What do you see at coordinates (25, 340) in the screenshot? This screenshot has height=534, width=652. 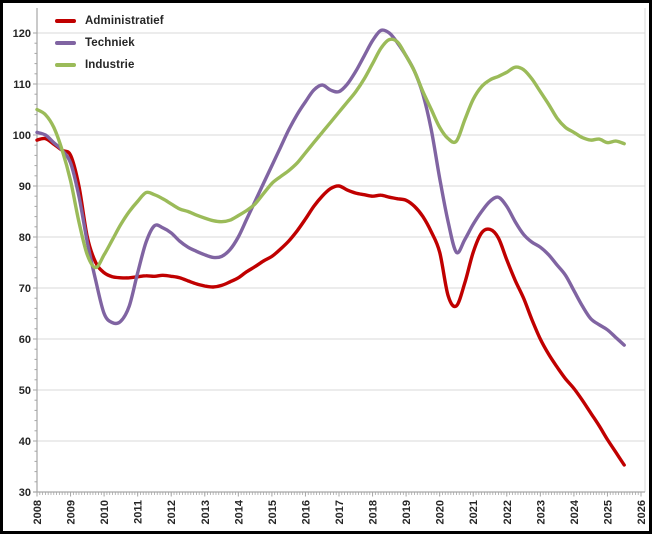 I see `y-axis-label-60: 60` at bounding box center [25, 340].